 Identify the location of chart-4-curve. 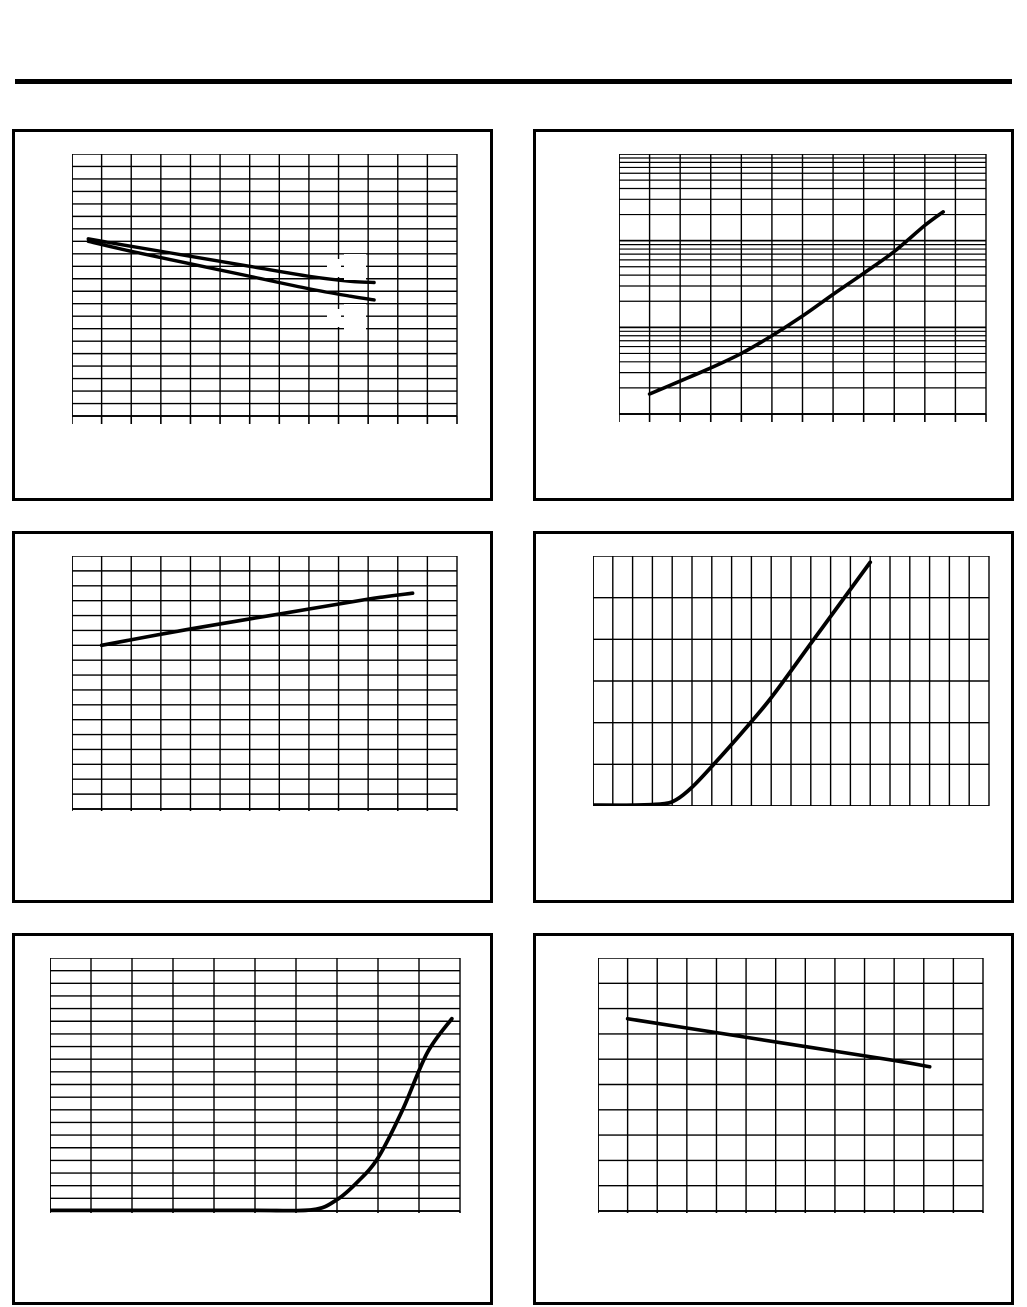
(733, 683).